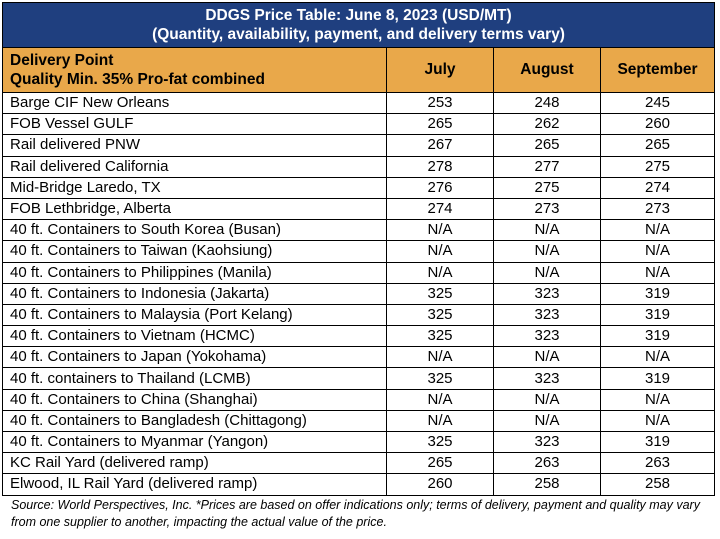  I want to click on price-cell: 278, so click(440, 166).